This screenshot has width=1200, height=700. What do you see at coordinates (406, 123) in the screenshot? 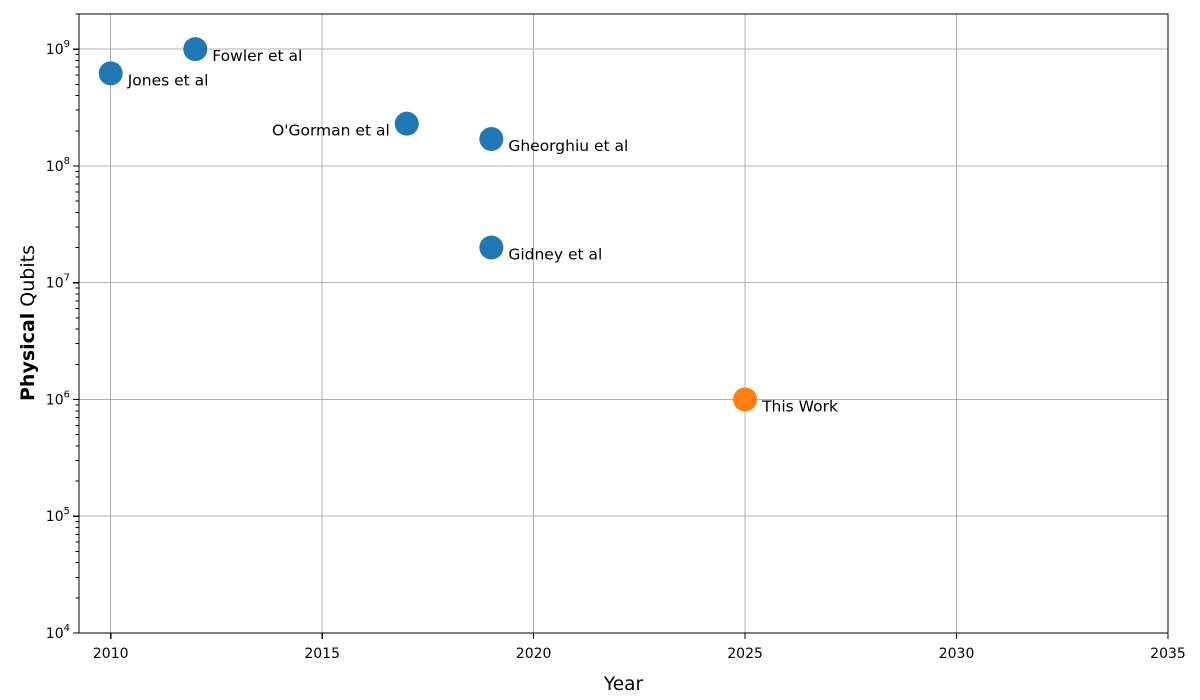
I see `data-point-o-gorman-et-al` at bounding box center [406, 123].